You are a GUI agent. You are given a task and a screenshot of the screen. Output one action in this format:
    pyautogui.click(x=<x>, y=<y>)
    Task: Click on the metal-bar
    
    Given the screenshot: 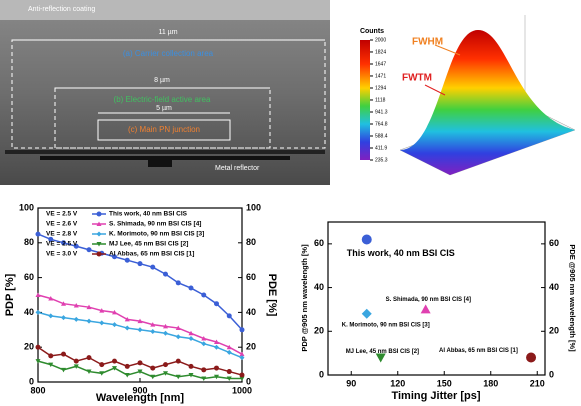 What is the action you would take?
    pyautogui.click(x=165, y=152)
    